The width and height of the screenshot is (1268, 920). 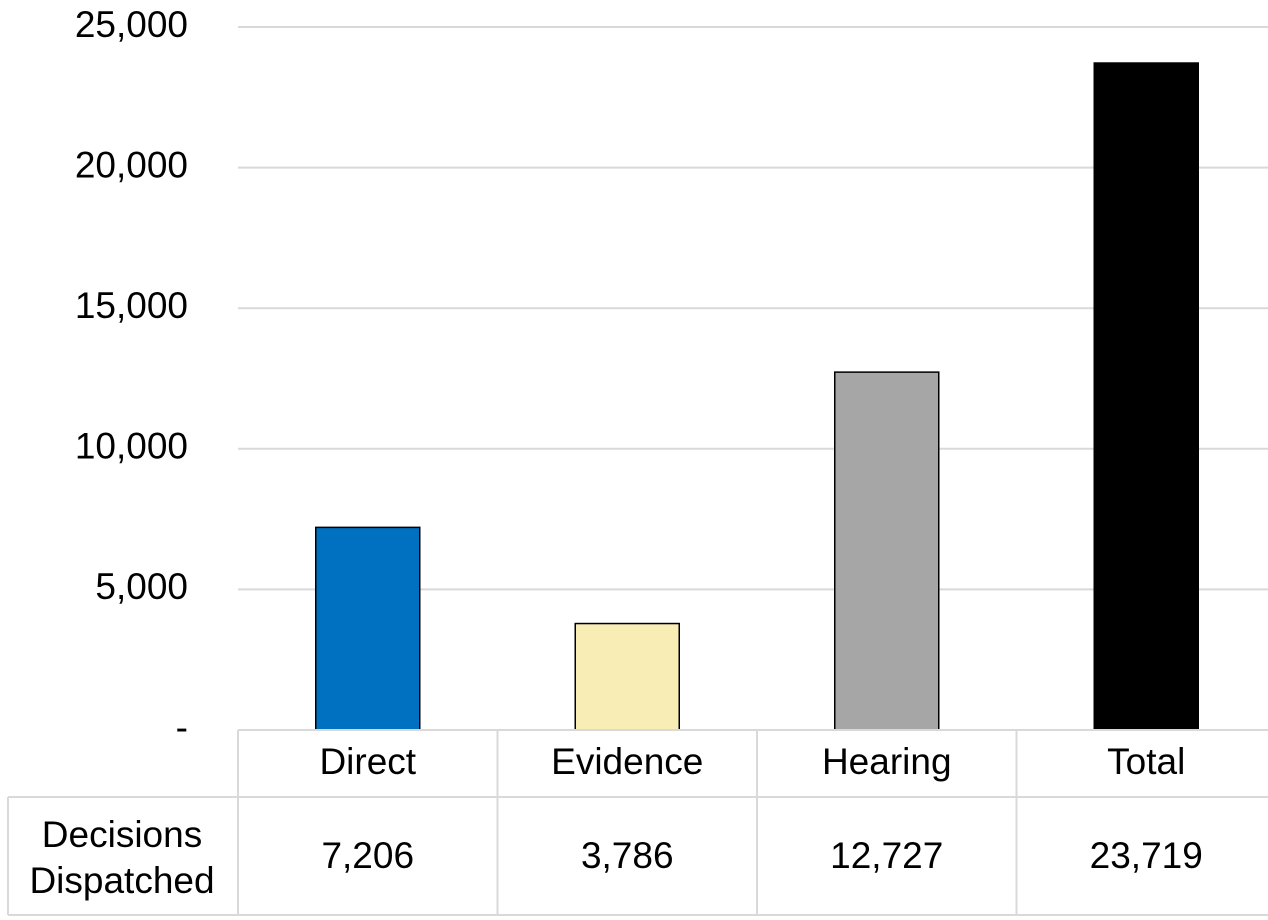 What do you see at coordinates (131, 164) in the screenshot?
I see `y-tick-label: 20,000` at bounding box center [131, 164].